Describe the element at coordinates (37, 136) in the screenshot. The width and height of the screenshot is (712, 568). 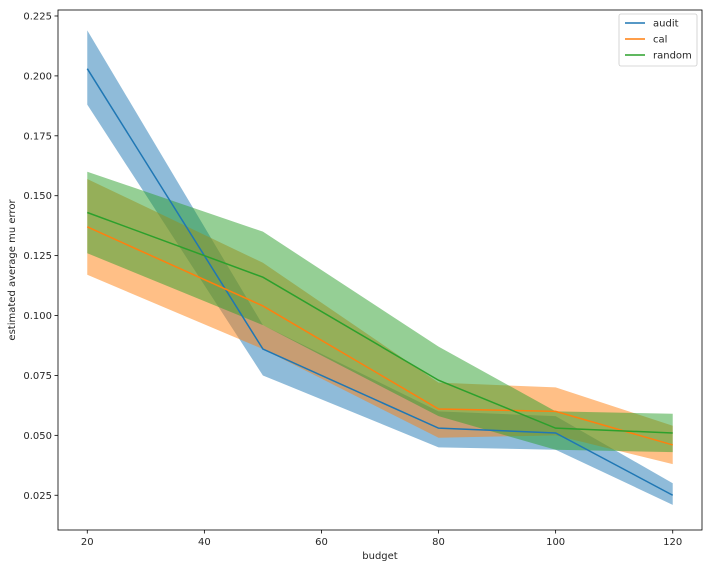
I see `y-tick-label: 0.175` at that location.